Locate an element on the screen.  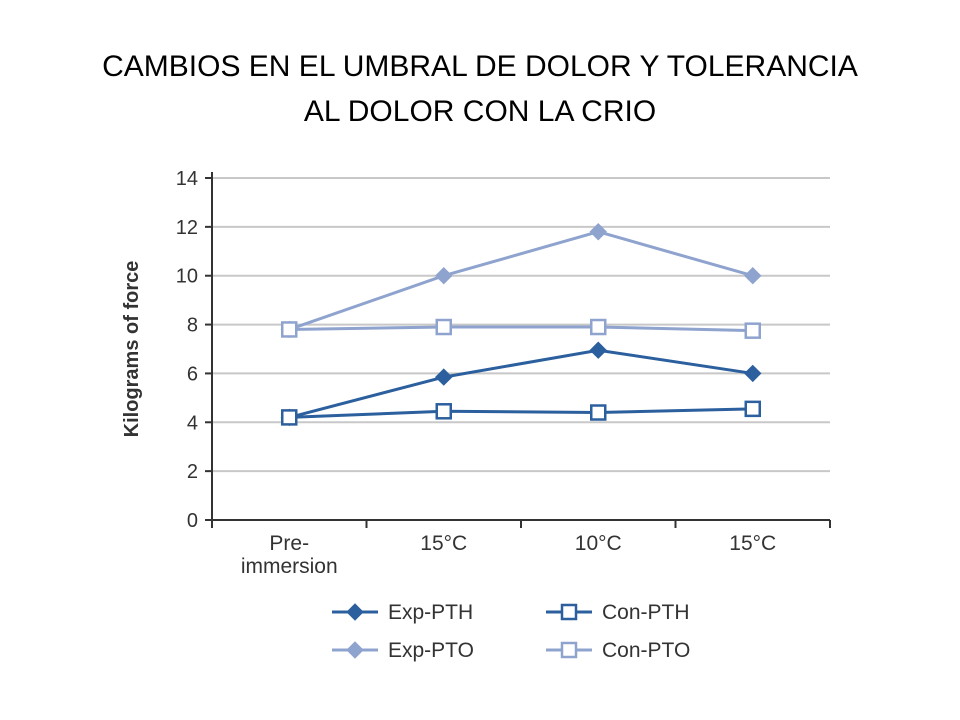
y-tick-label: 2 is located at coordinates (192, 472).